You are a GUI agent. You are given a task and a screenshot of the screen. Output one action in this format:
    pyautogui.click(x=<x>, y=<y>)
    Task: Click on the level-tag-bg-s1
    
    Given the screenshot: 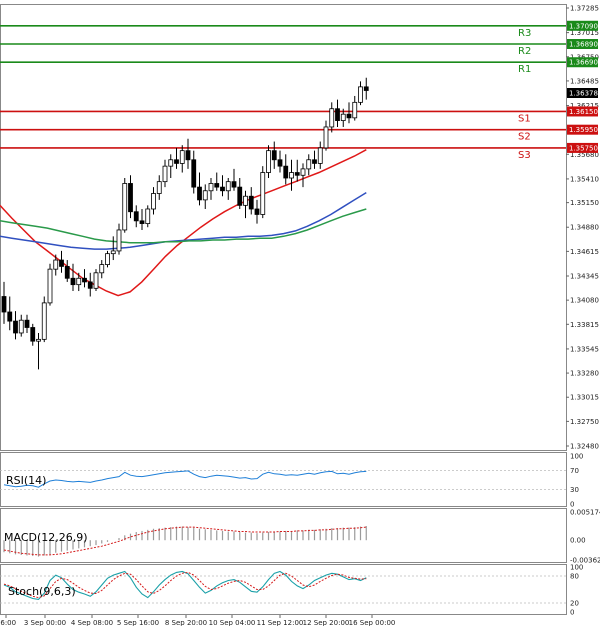 What is the action you would take?
    pyautogui.click(x=582, y=111)
    